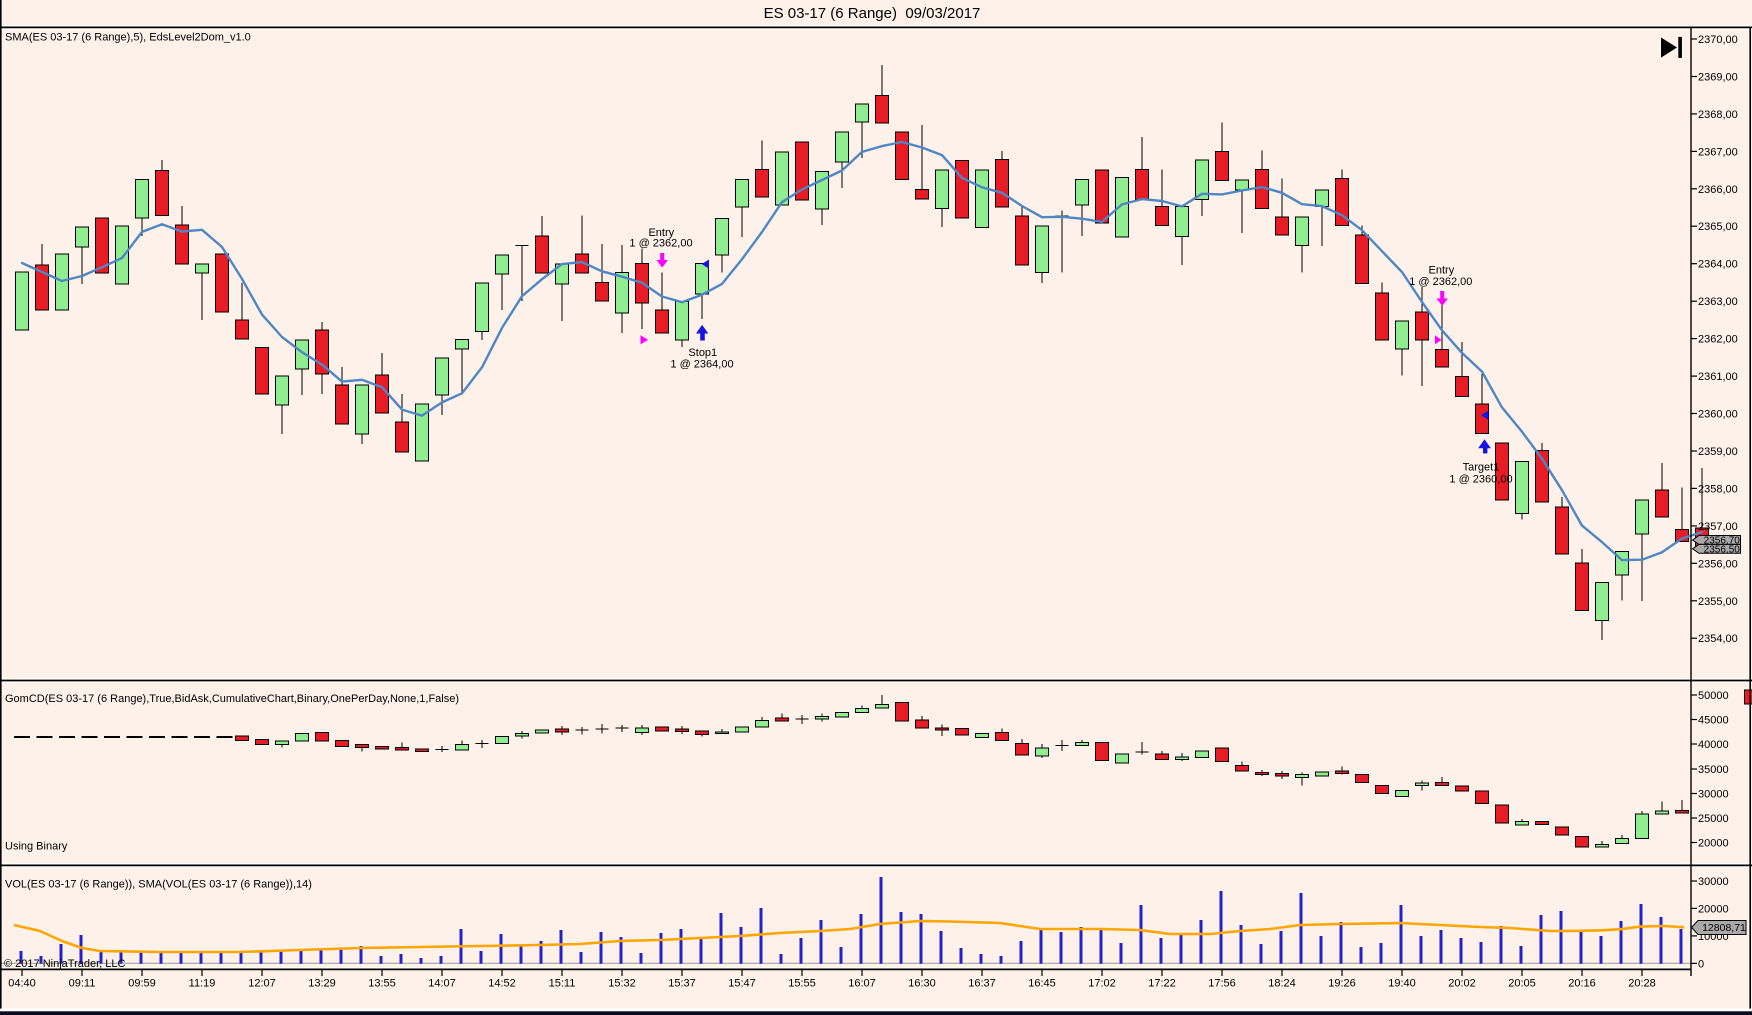  What do you see at coordinates (982, 984) in the screenshot?
I see `svg-text: 16:37` at bounding box center [982, 984].